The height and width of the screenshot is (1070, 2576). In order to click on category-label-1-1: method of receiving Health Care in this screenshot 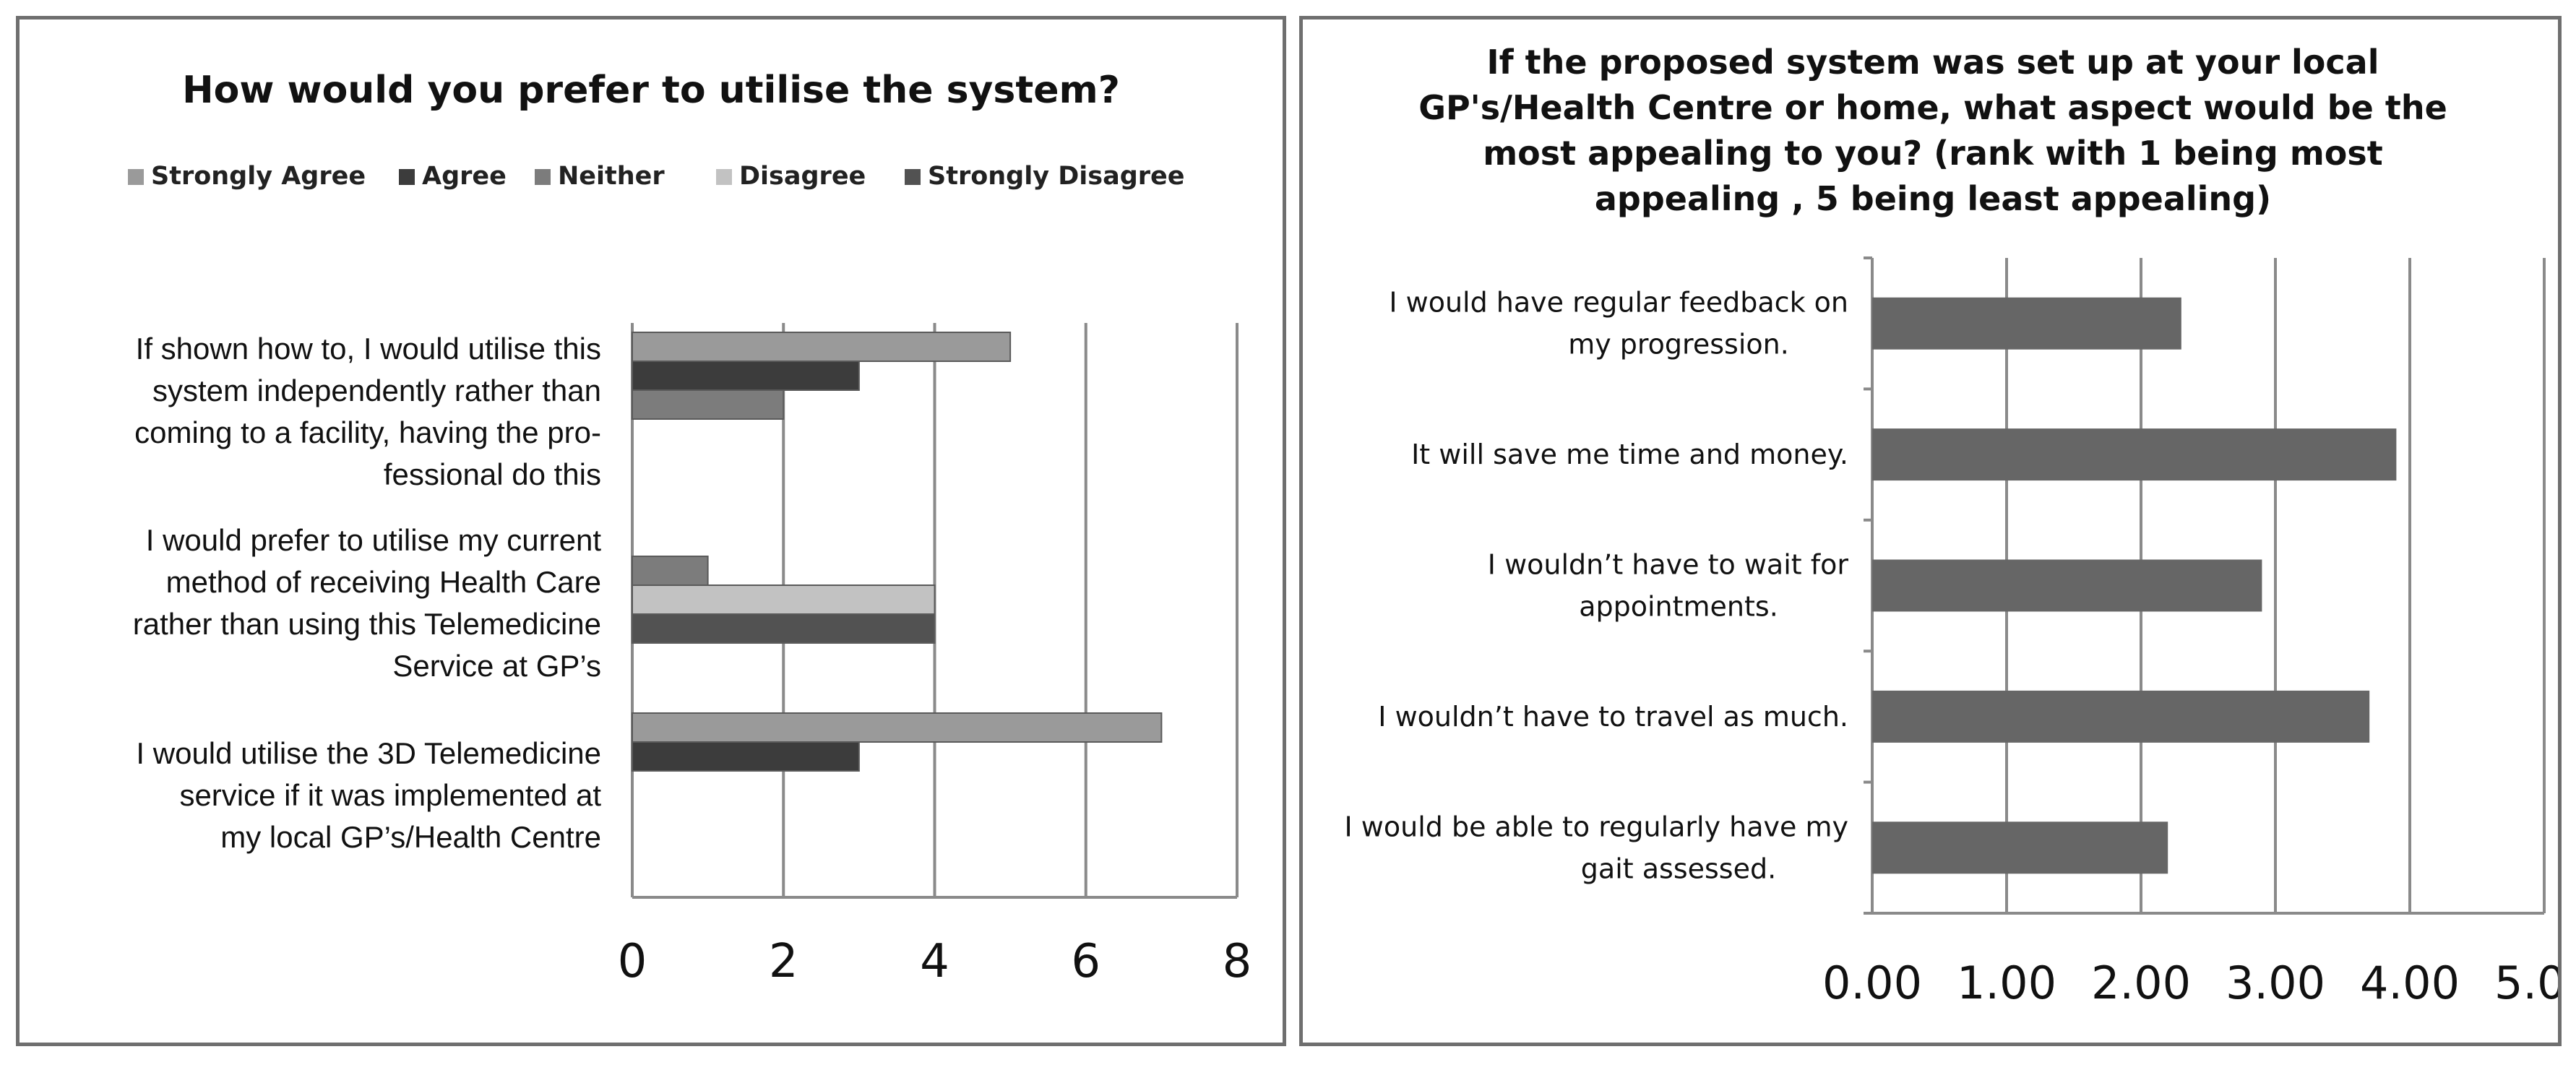, I will do `click(383, 582)`.